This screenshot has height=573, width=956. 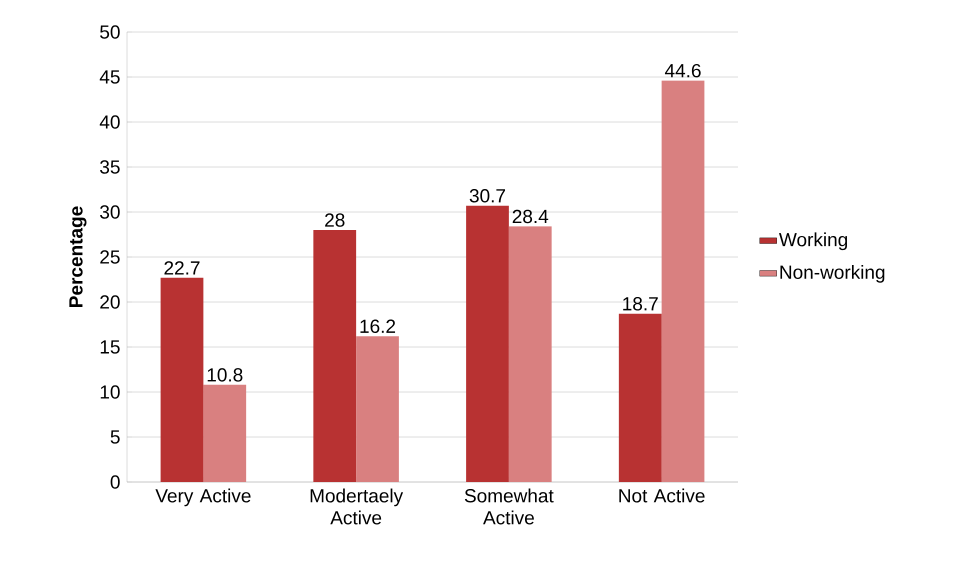 What do you see at coordinates (110, 257) in the screenshot?
I see `y-tick-label: 25` at bounding box center [110, 257].